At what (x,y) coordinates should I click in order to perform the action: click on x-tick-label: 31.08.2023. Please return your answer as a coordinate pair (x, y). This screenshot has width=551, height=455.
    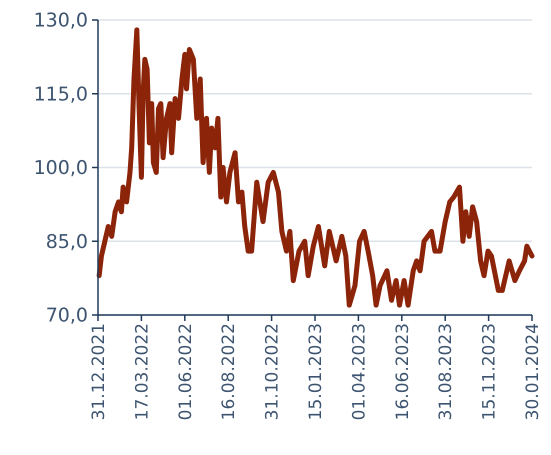
    Looking at the image, I should click on (446, 371).